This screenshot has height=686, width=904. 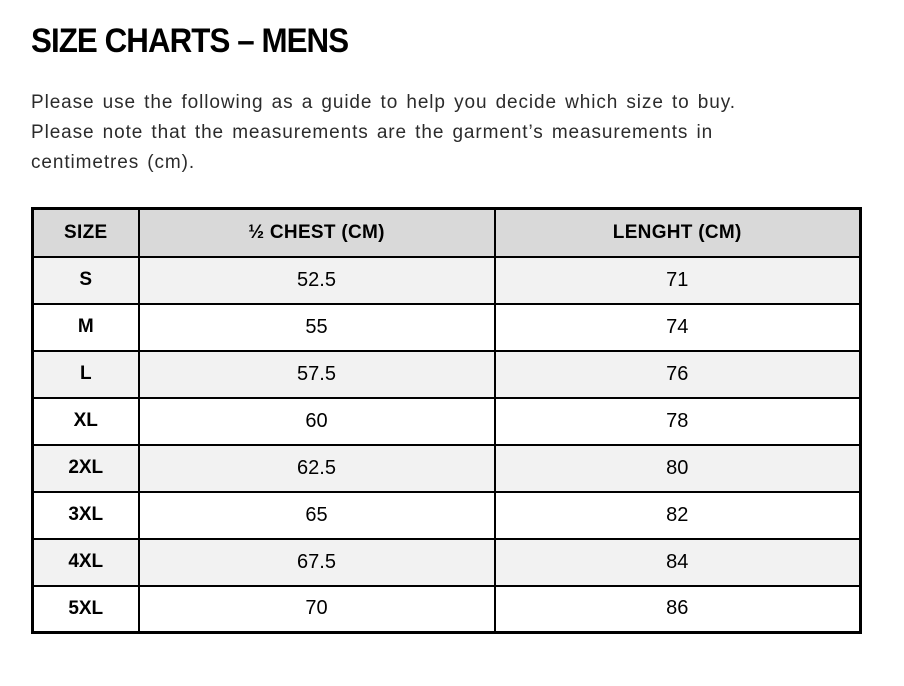 What do you see at coordinates (677, 421) in the screenshot?
I see `measurement-cell: 78` at bounding box center [677, 421].